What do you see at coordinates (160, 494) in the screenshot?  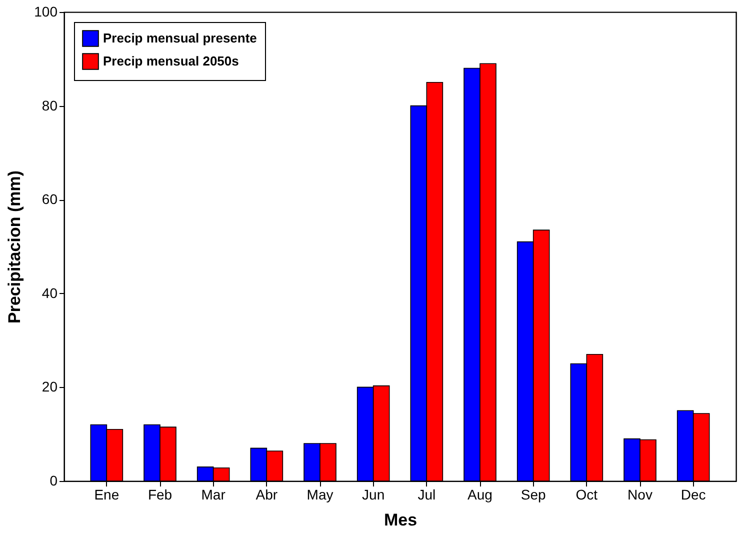 I see `x-tick-label: Feb` at bounding box center [160, 494].